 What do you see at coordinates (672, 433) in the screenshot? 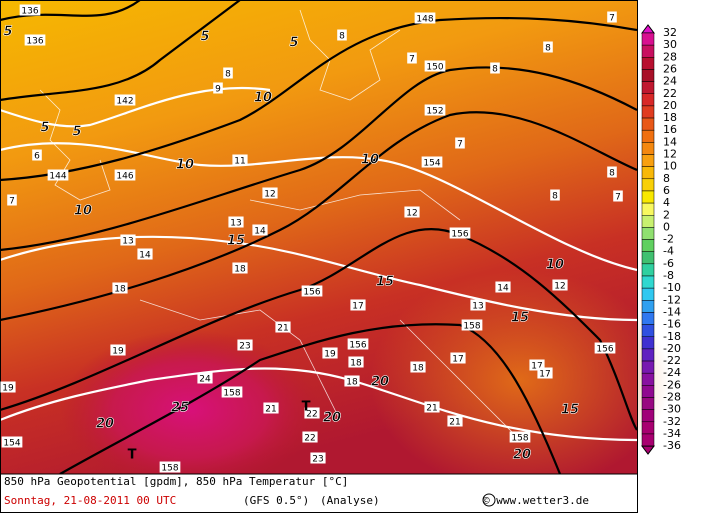
I see `colorbar-label: -34` at bounding box center [672, 433].